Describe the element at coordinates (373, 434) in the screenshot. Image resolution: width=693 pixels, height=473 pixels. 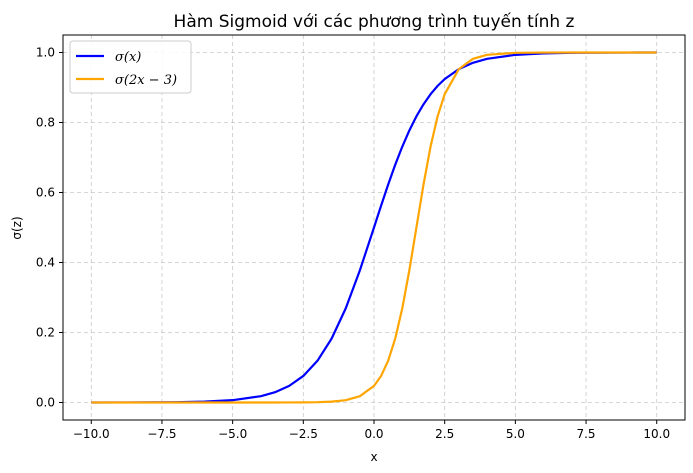
I see `x-tick-label: 0.0` at that location.